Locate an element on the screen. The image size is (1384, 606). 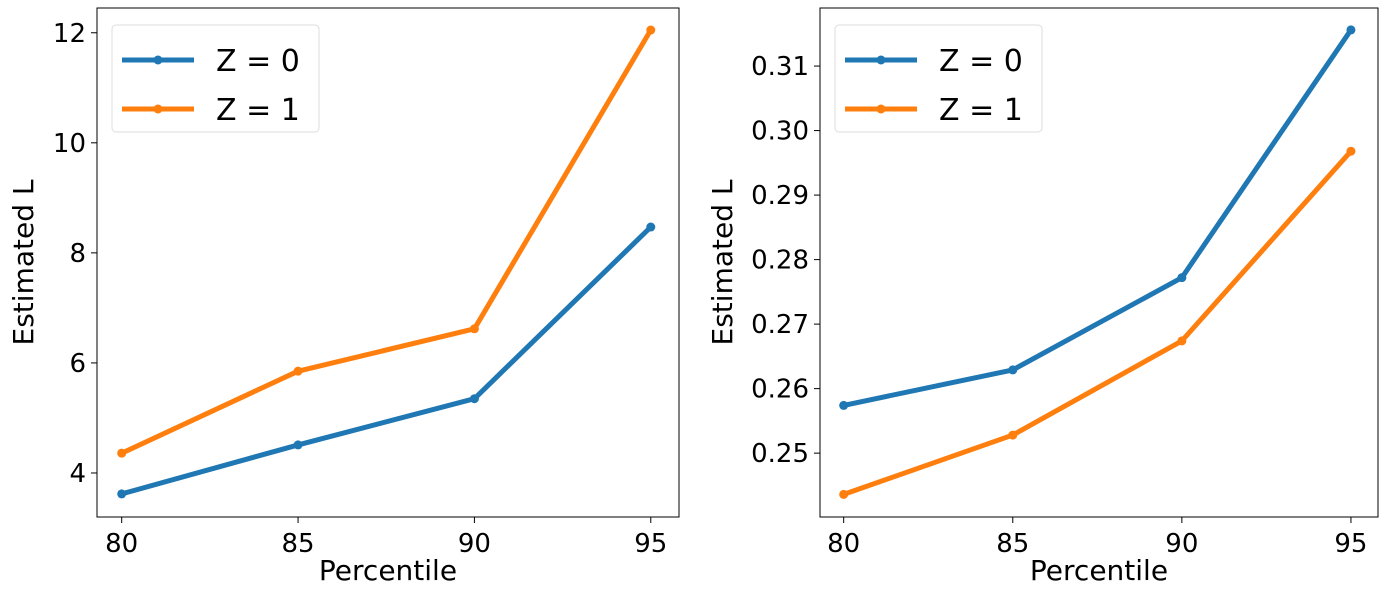
y-tick-label: 0.26 is located at coordinates (780, 390).